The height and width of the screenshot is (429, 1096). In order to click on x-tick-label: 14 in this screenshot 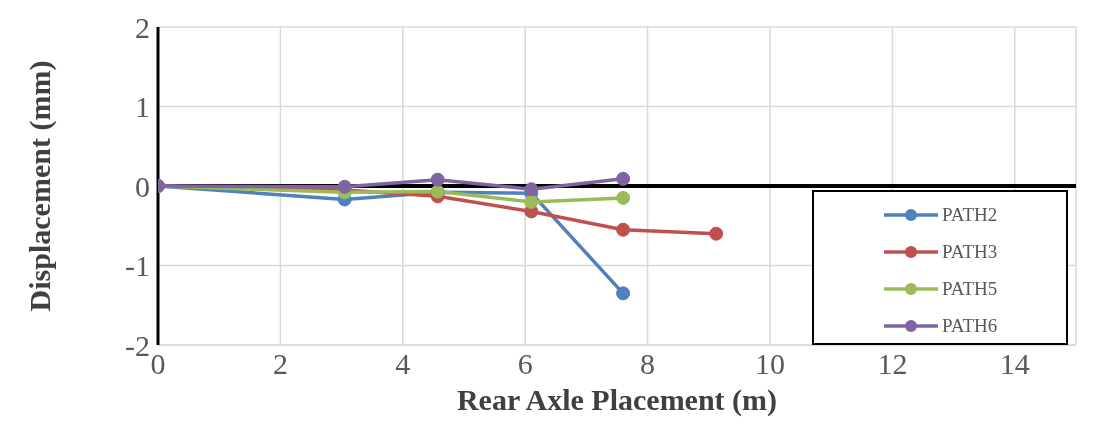, I will do `click(1014, 364)`.